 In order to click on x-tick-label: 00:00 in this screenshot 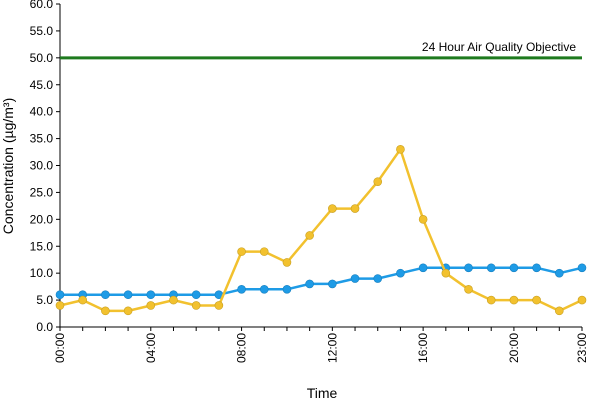, I will do `click(60, 348)`.